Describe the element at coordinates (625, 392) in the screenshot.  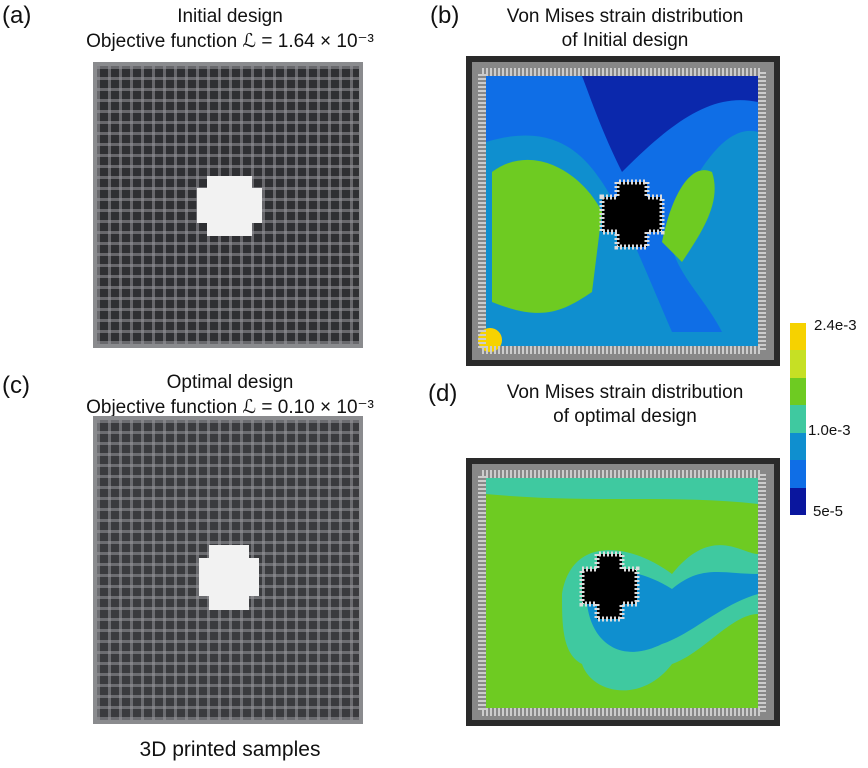
I see `panel-d-title-1: Von Mises strain distribution` at that location.